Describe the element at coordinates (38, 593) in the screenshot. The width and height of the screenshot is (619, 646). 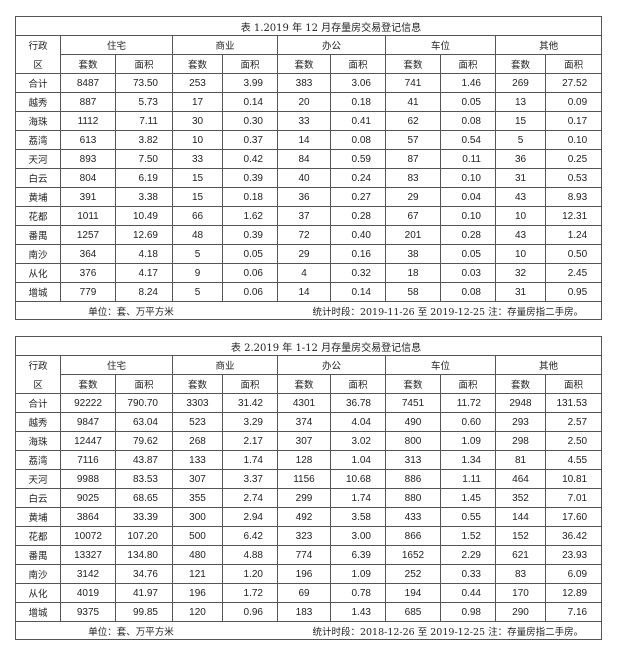
I see `district-name: 从化` at that location.